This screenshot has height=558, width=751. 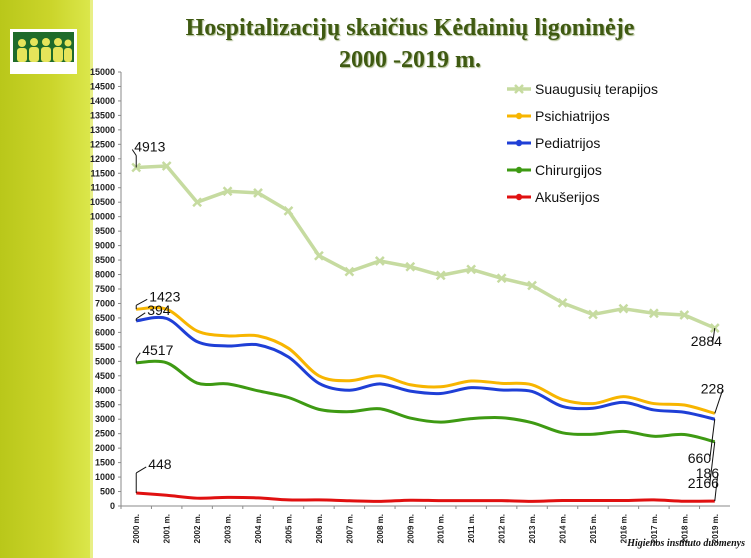 I want to click on decorative-side-strip, so click(x=46, y=279).